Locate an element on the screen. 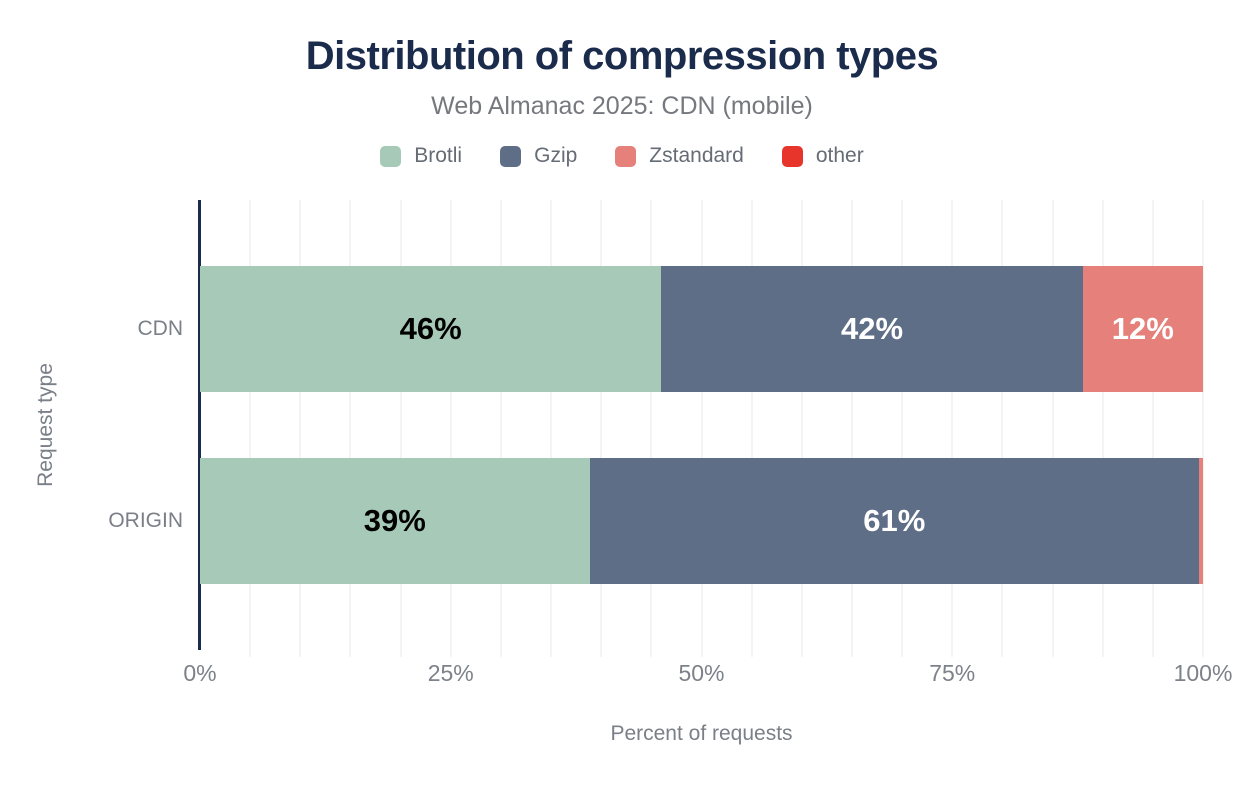 This screenshot has width=1244, height=786. bar-segment-origin-gzip: 61% is located at coordinates (894, 521).